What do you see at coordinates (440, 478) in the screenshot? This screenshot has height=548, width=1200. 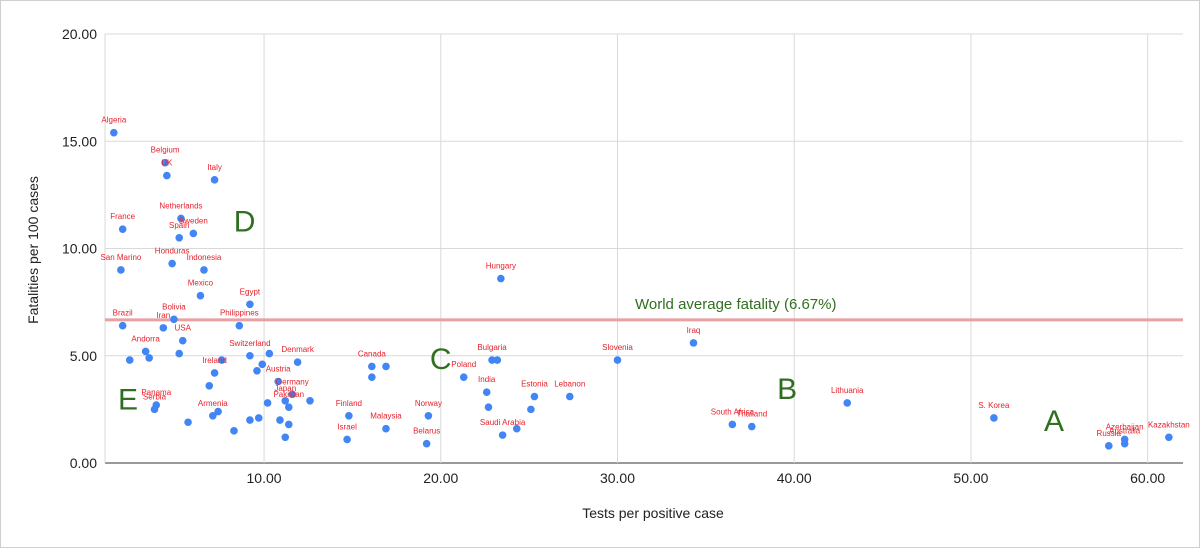 I see `x-tick-label: 20.00` at bounding box center [440, 478].